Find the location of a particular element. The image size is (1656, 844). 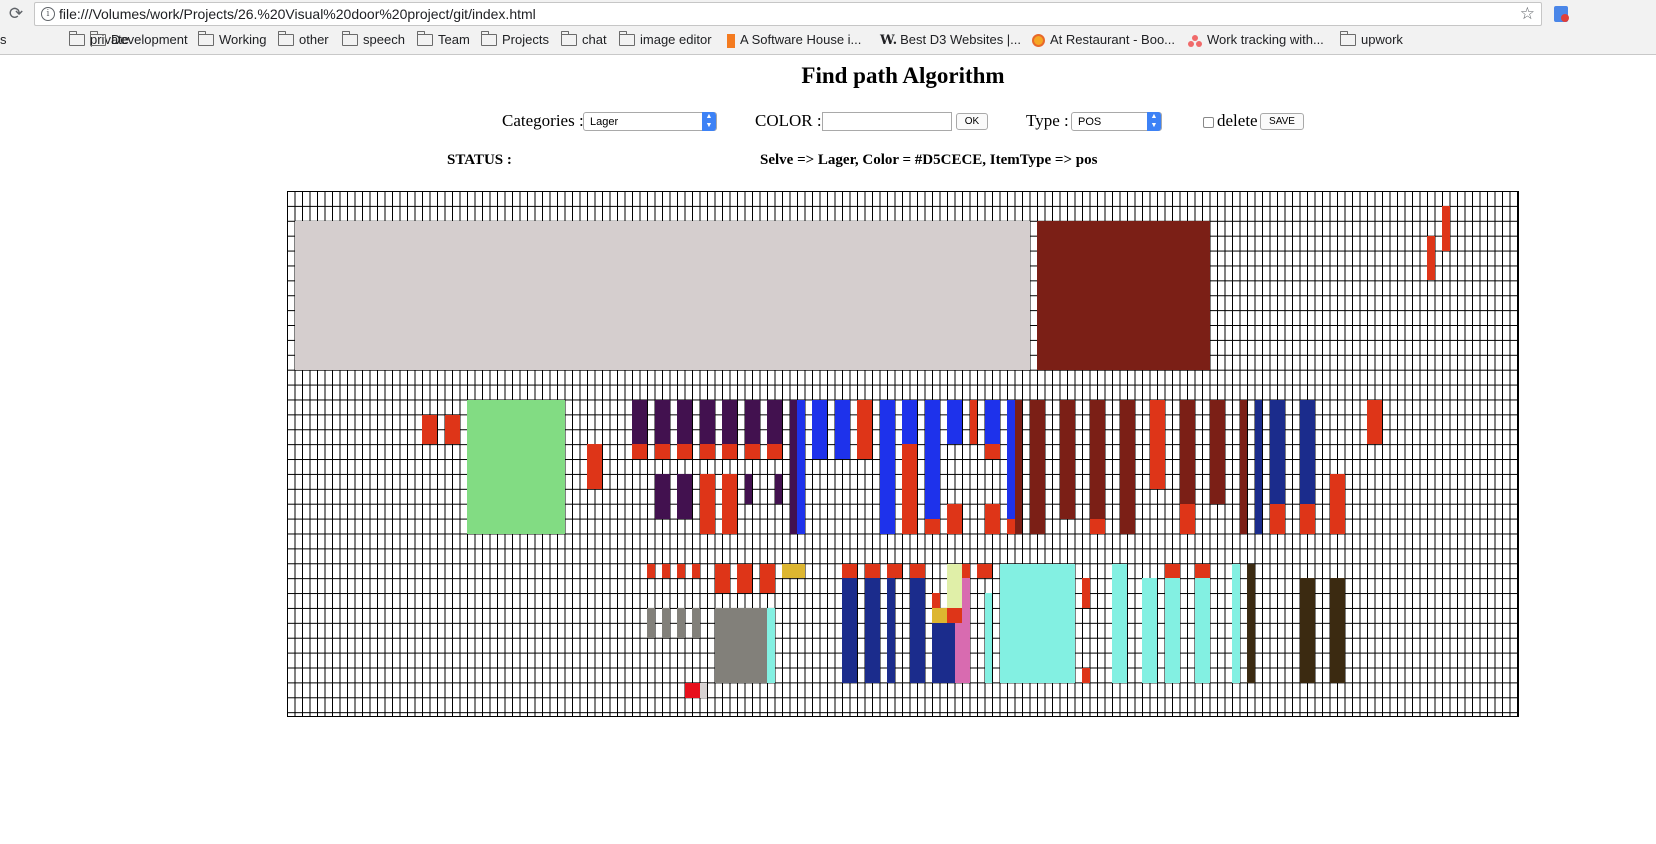

bookmark-item: image editor is located at coordinates (665, 39).